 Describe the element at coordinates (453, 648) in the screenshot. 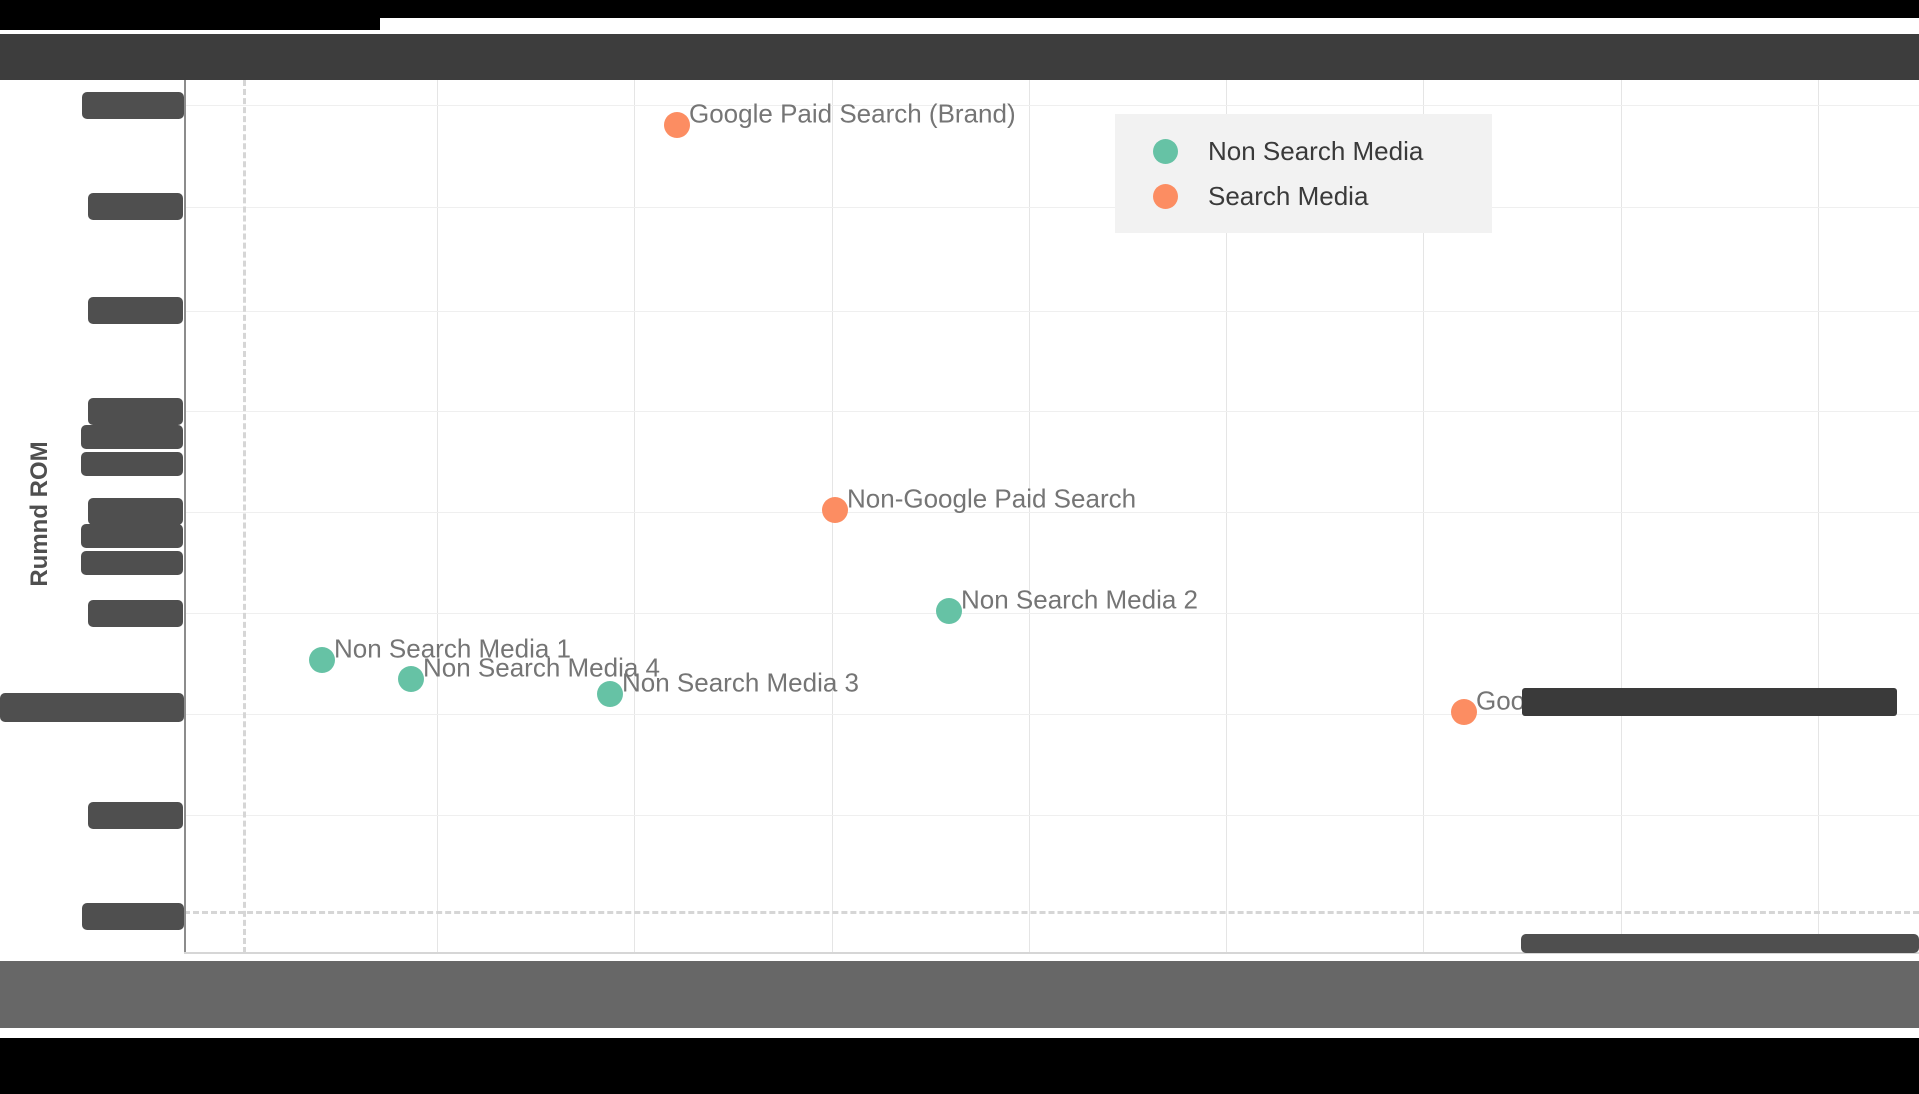

I see `data-point-label: Non Search Media 1` at that location.